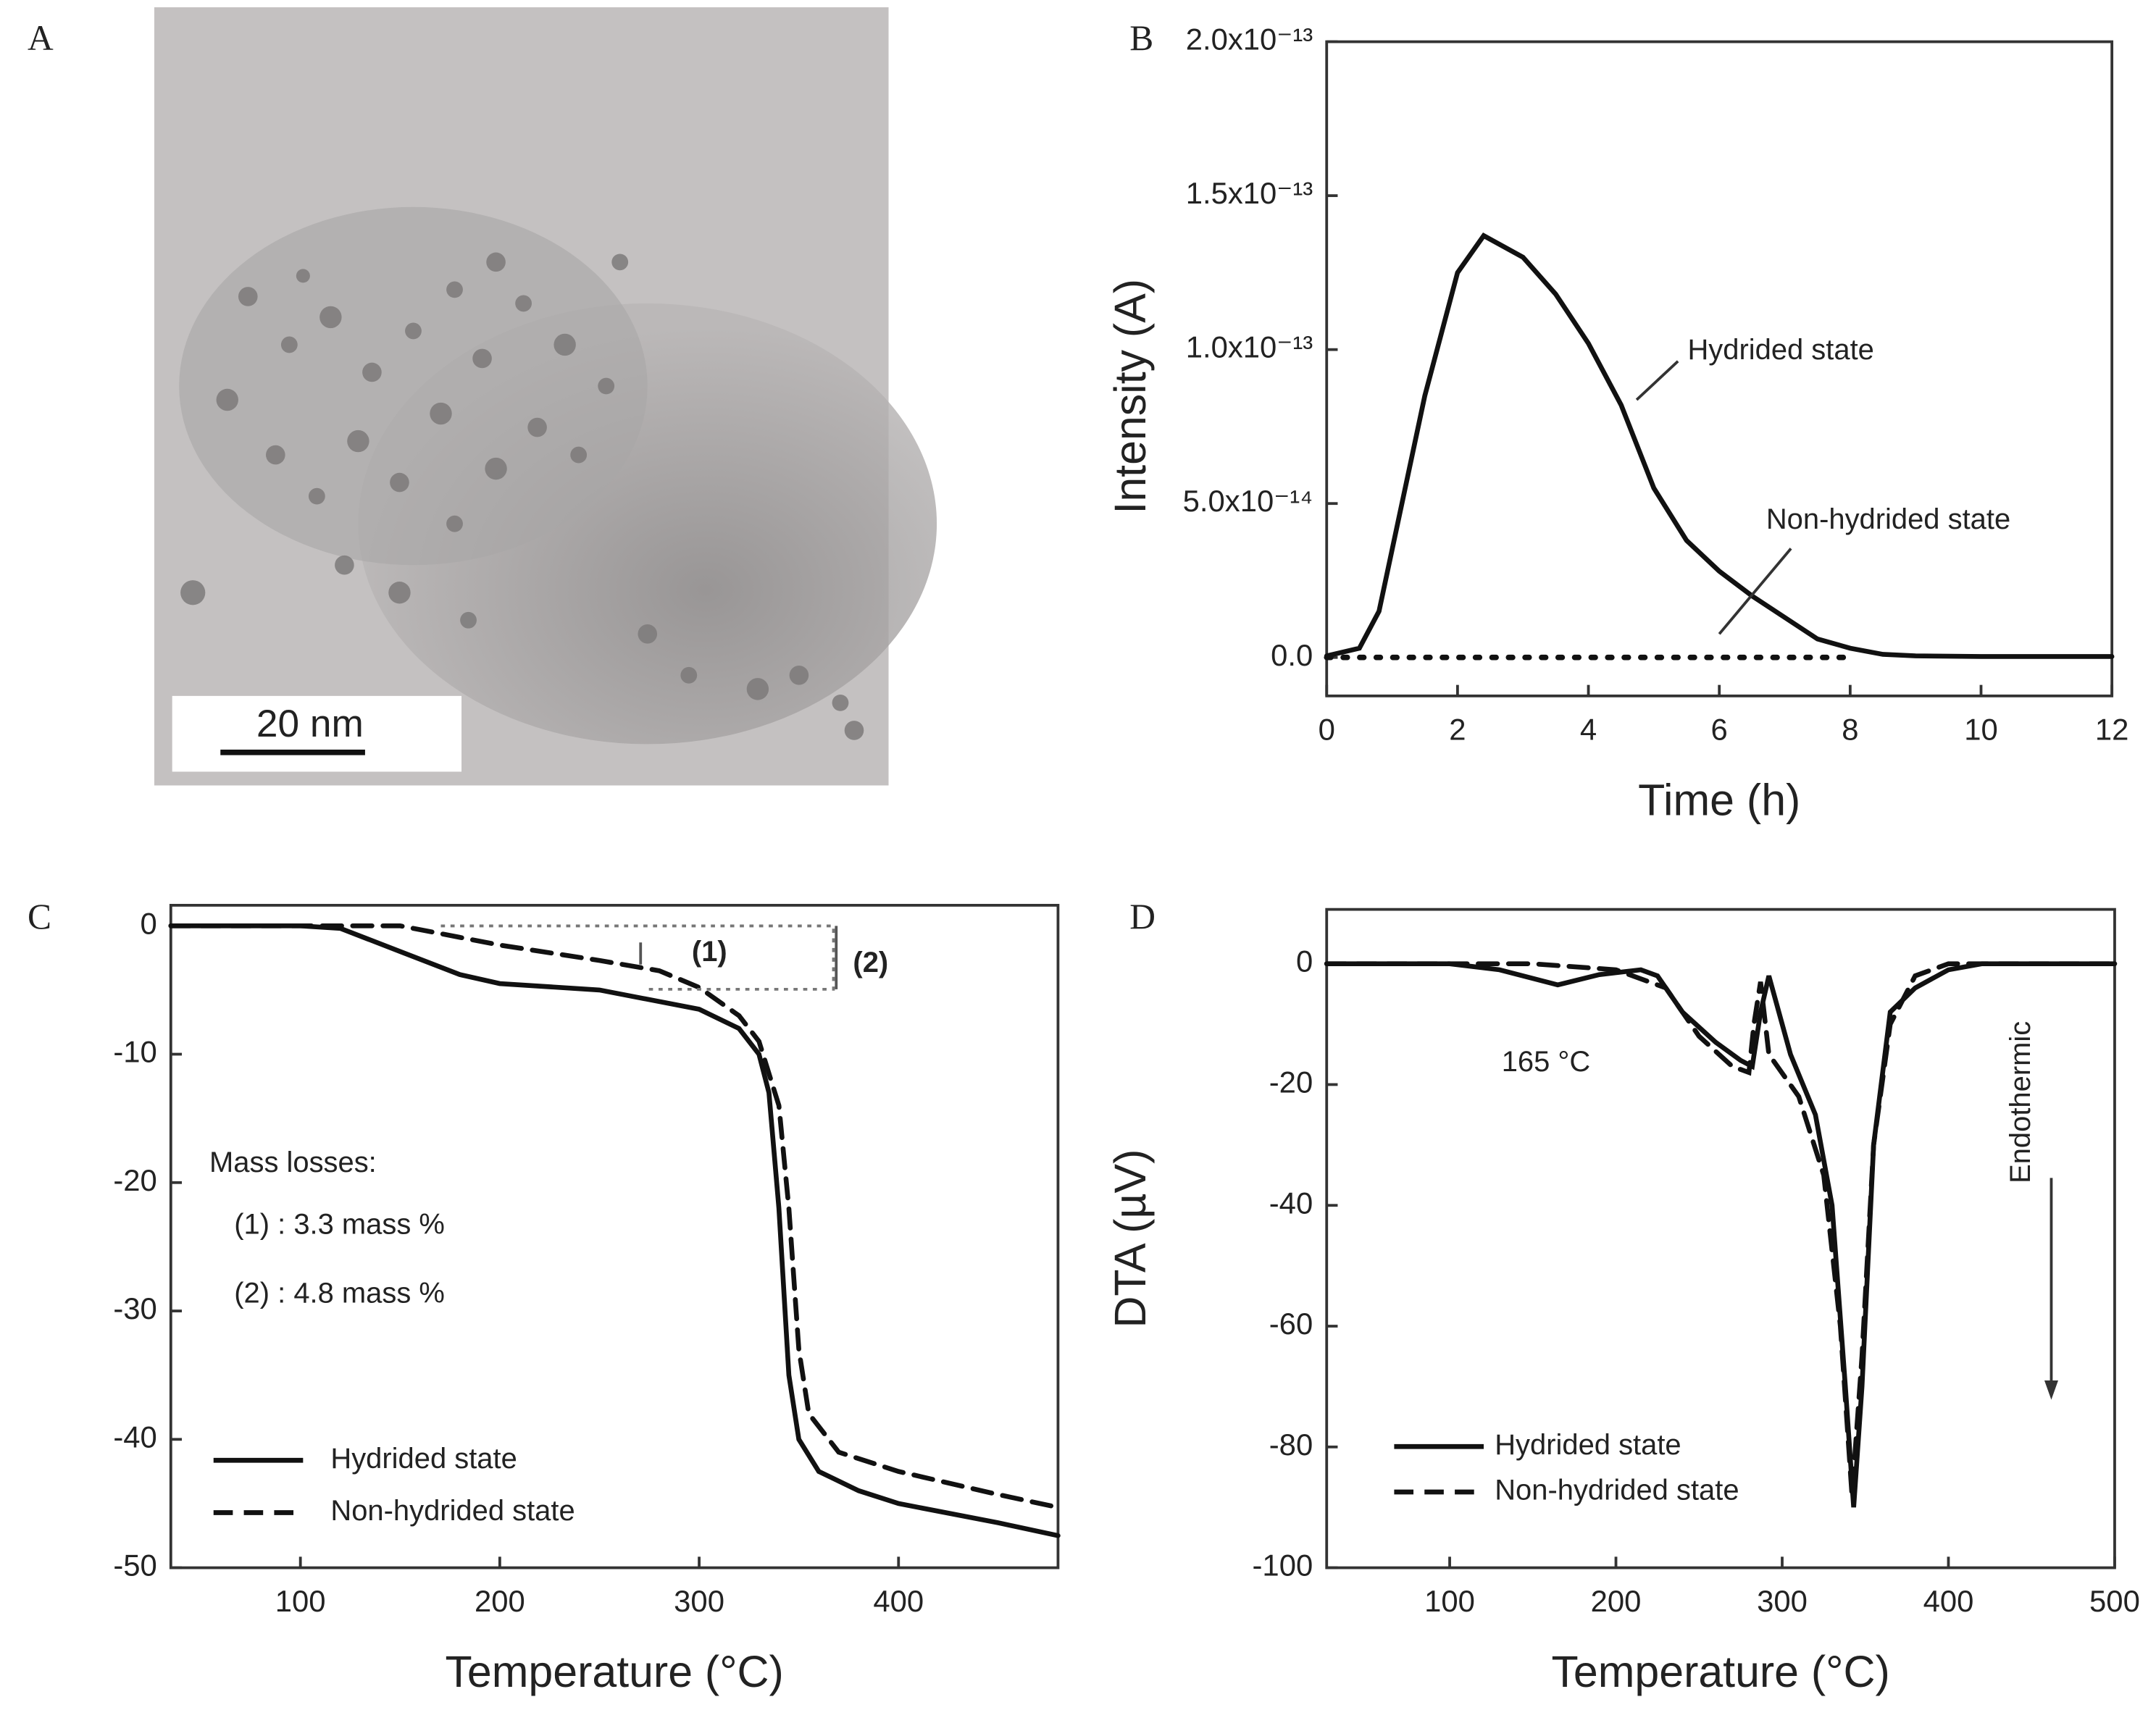 Image resolution: width=2156 pixels, height=1710 pixels. Describe the element at coordinates (1780, 350) in the screenshot. I see `series-label: Hydrided state` at that location.